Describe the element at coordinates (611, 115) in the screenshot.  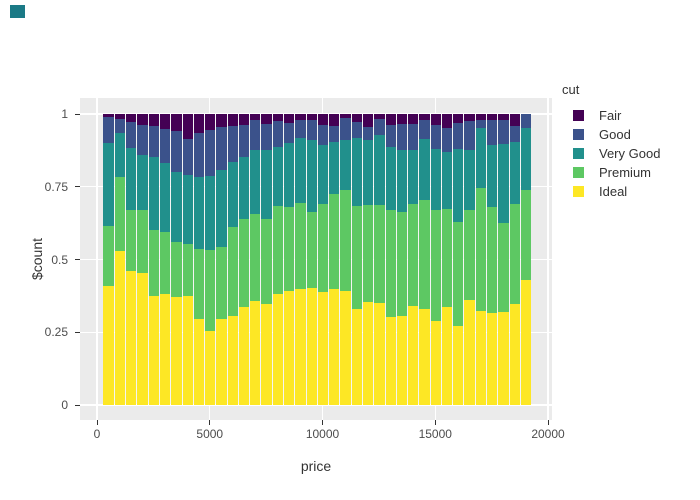
I see `legend-item-fair: Fair` at that location.